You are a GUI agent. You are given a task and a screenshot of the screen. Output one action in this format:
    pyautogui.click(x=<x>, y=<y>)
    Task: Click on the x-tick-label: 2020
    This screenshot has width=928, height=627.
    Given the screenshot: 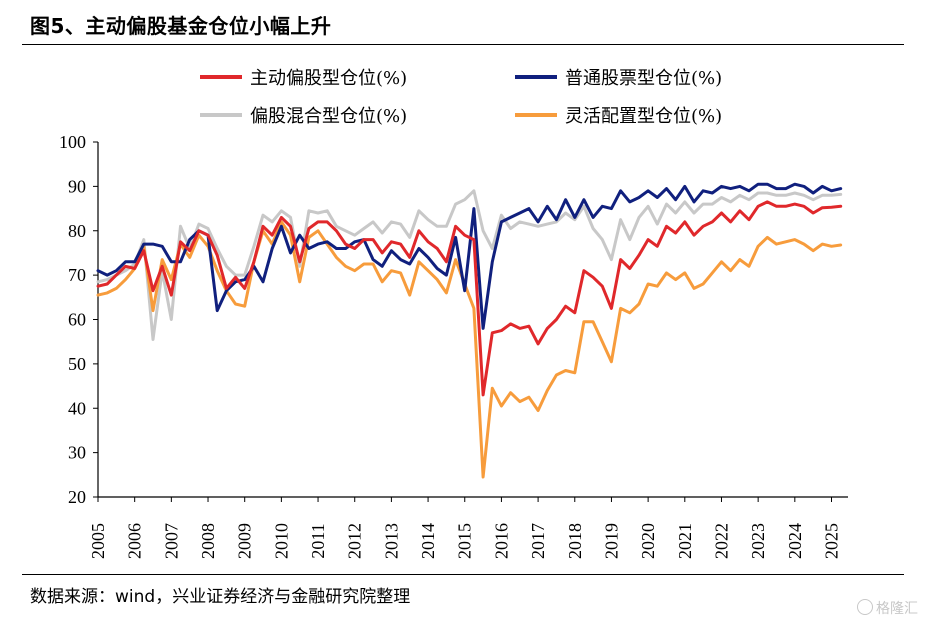 What is the action you would take?
    pyautogui.click(x=648, y=541)
    